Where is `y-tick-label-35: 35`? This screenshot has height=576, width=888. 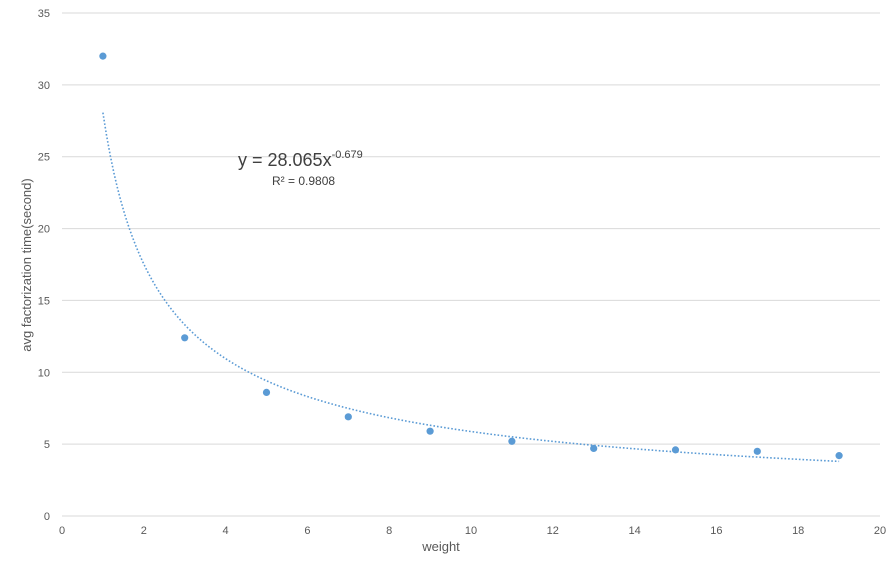 y-tick-label-35: 35 is located at coordinates (44, 14).